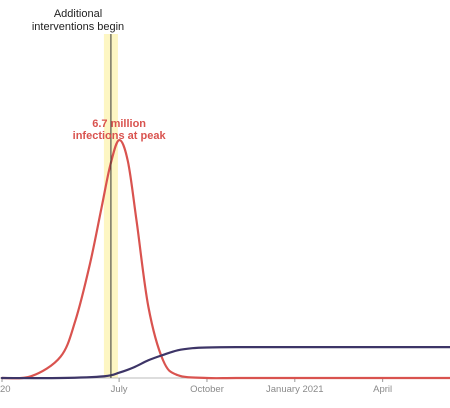  I want to click on x-tick-label: January 2021, so click(295, 389).